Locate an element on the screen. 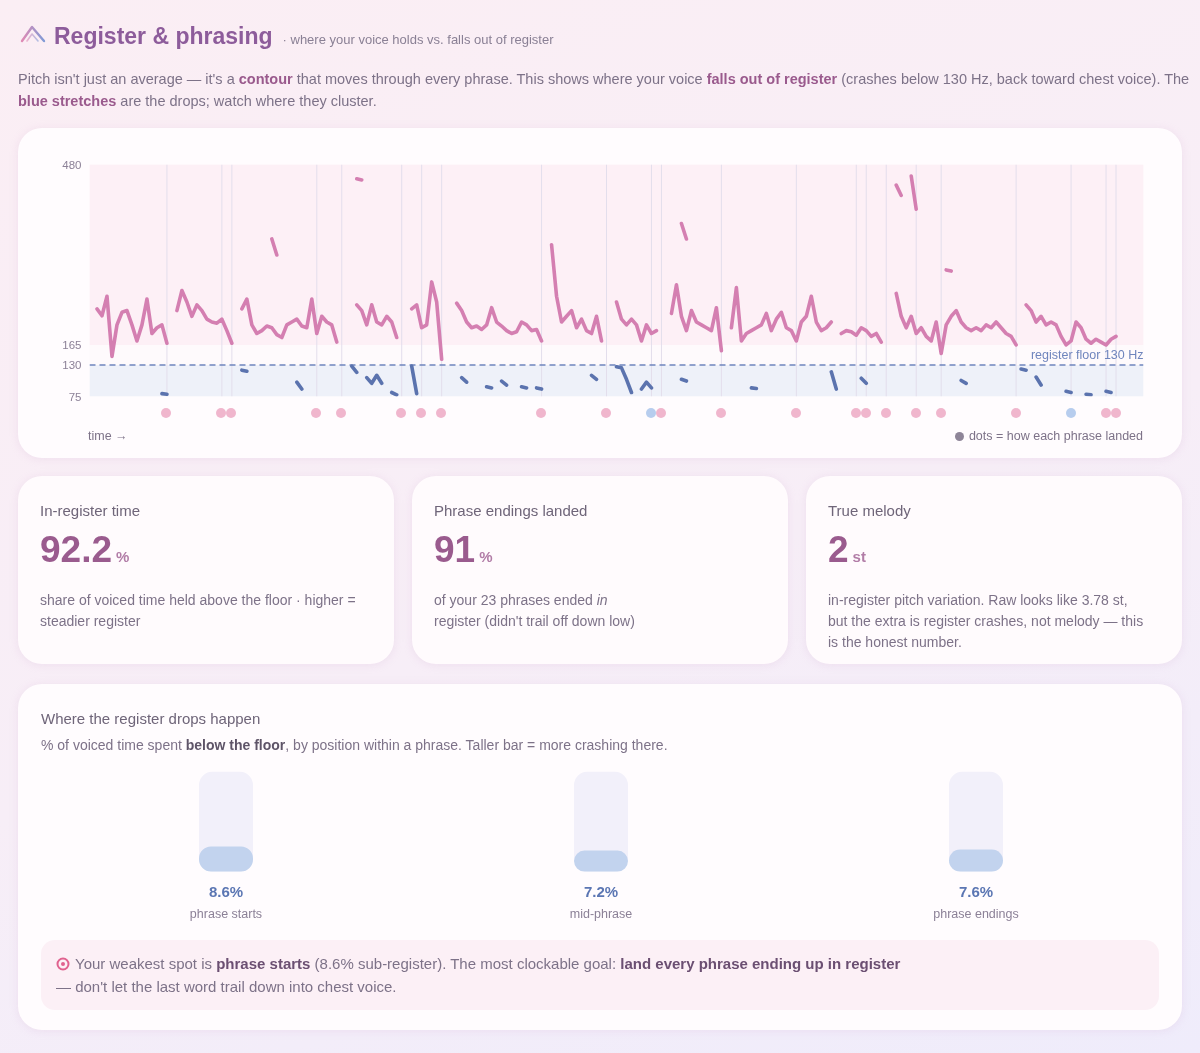 This screenshot has width=1200, height=1053. text: contour is located at coordinates (265, 79).